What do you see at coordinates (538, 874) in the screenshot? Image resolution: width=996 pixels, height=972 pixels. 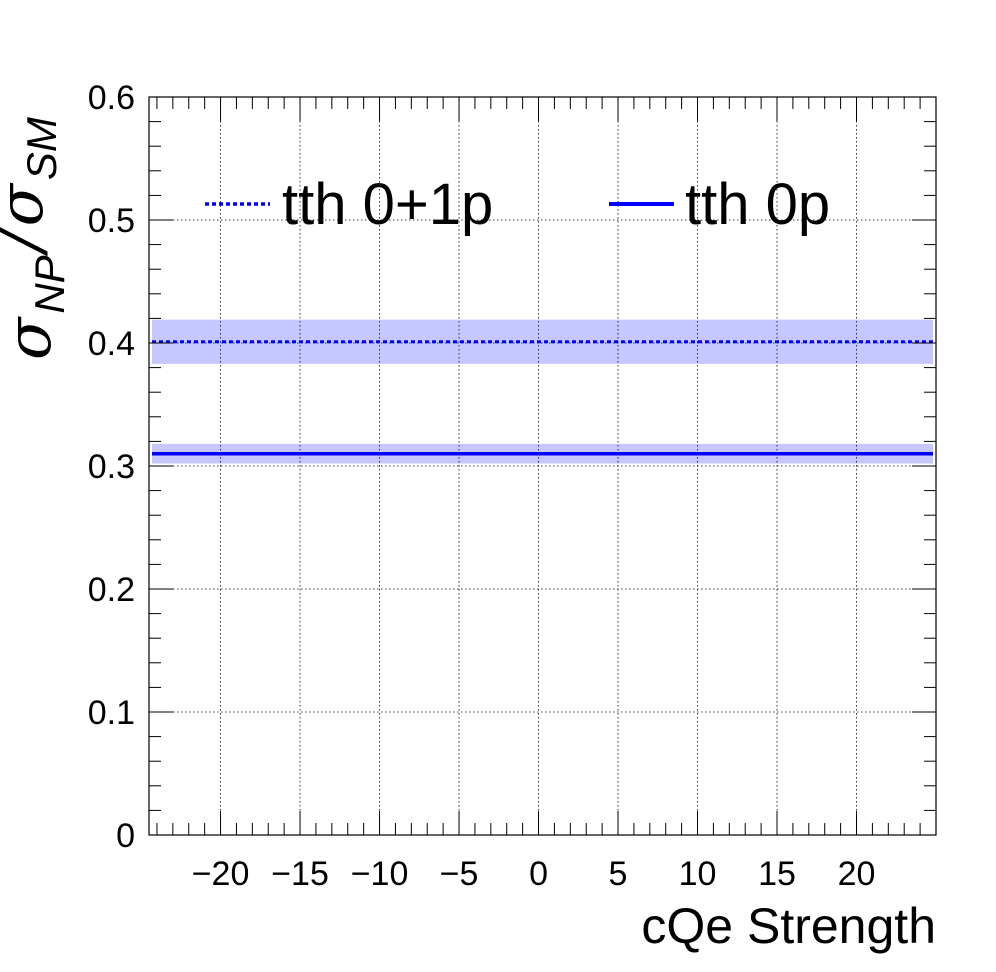 I see `x-tick-label: 0` at bounding box center [538, 874].